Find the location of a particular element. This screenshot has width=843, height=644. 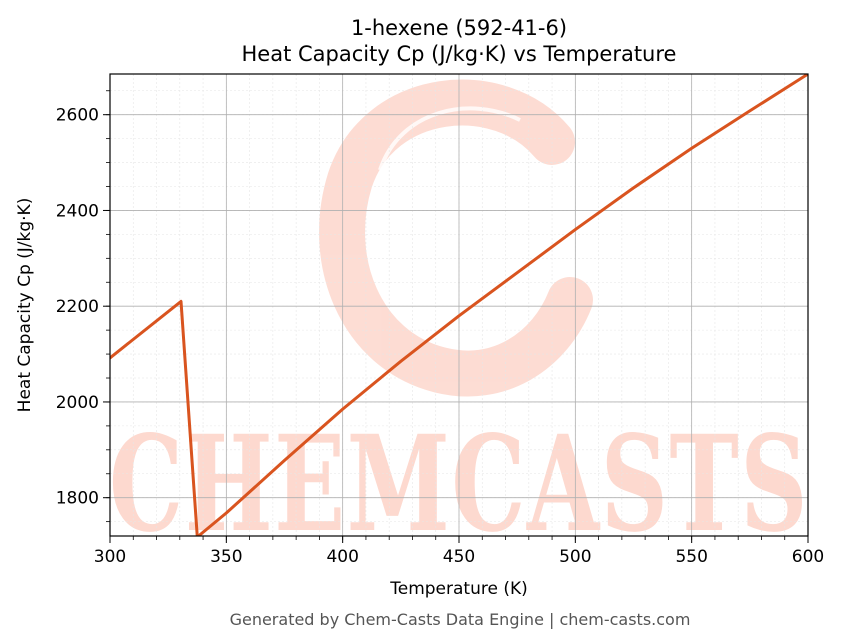

x-tick-label: 600 is located at coordinates (808, 557).